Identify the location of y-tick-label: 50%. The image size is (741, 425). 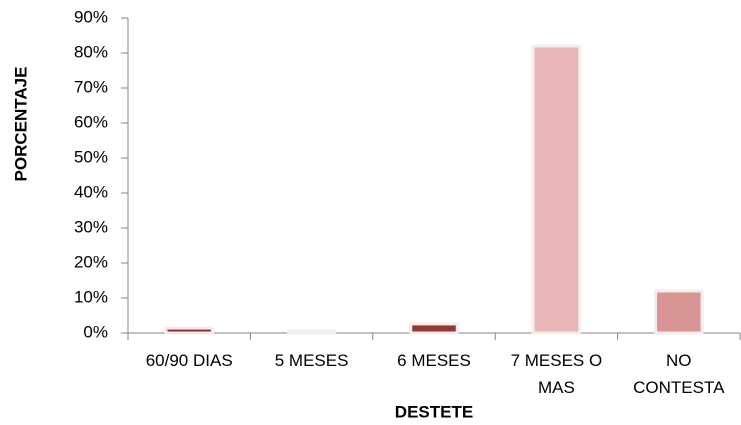
(91, 156).